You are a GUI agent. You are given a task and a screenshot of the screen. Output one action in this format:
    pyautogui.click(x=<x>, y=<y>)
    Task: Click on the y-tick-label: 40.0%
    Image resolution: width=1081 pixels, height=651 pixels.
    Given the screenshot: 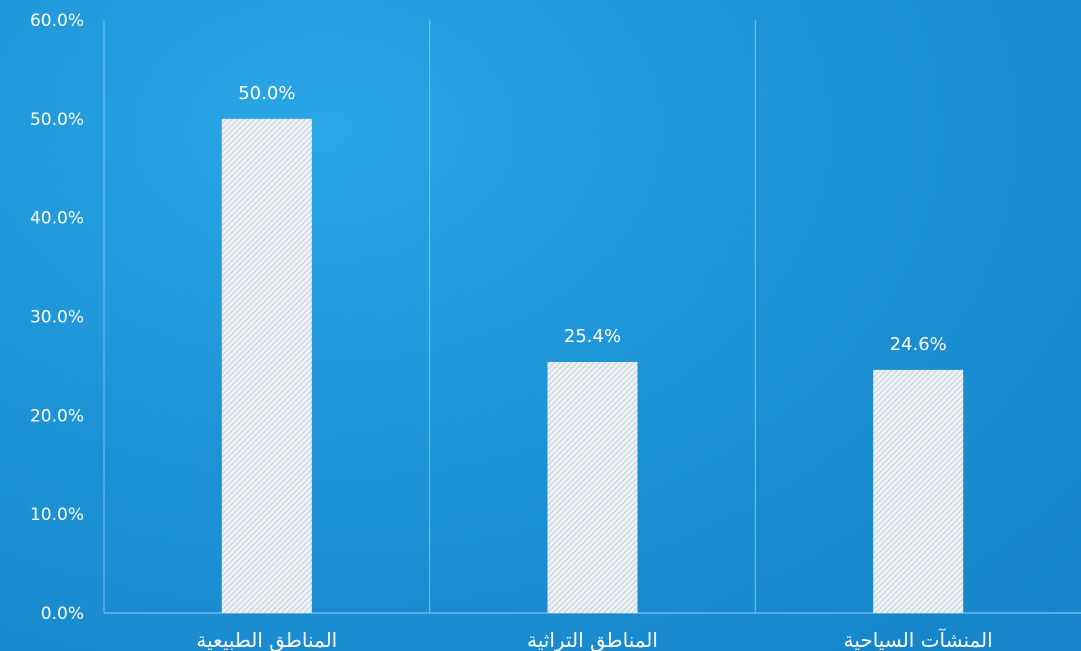 What is the action you would take?
    pyautogui.click(x=57, y=219)
    